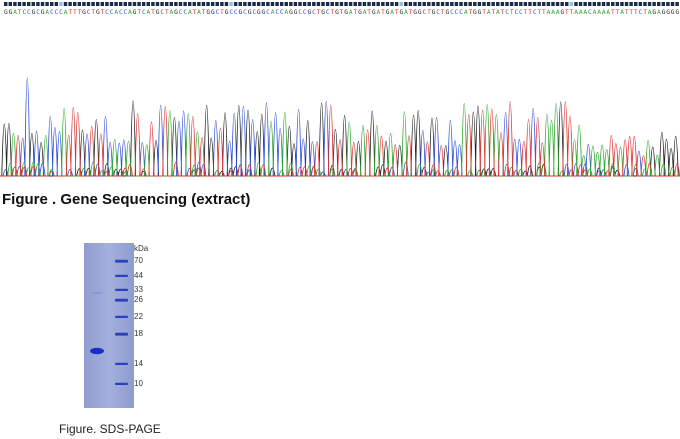  I want to click on quality-score-bar, so click(341, 4).